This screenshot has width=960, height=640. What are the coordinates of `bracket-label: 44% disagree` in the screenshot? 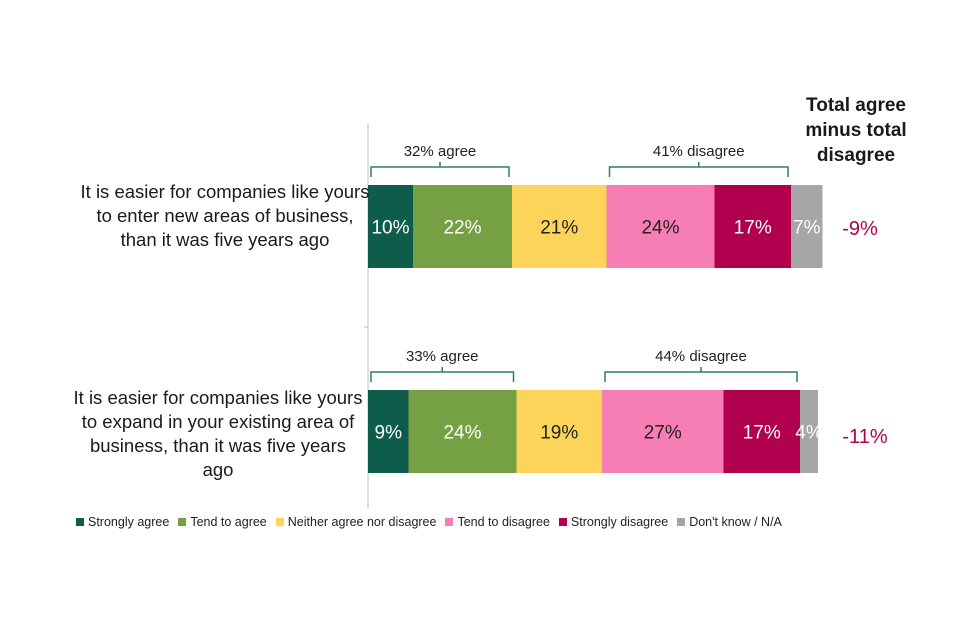 It's located at (701, 356).